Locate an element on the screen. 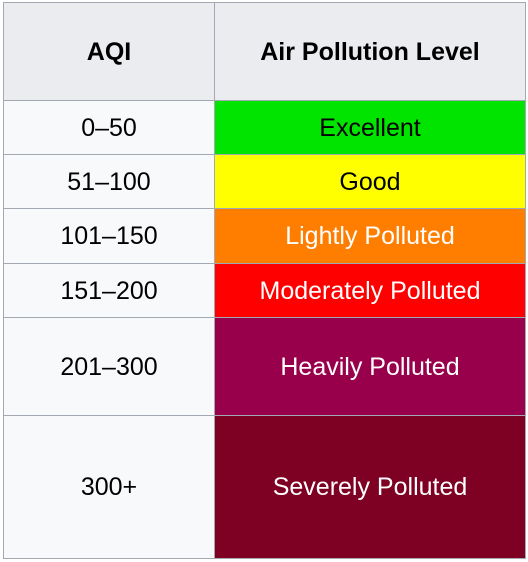 The width and height of the screenshot is (528, 562). aqi-range-cell: 300+ is located at coordinates (109, 487).